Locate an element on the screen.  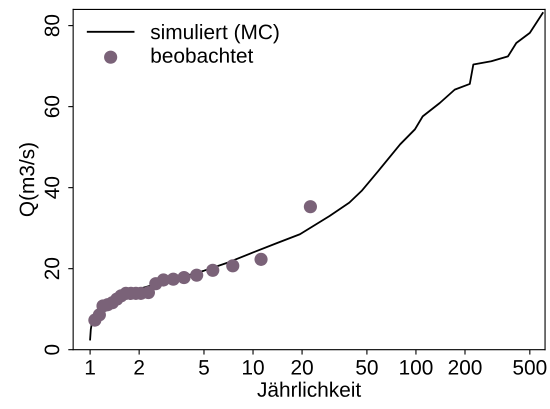
y-tick-label: 80 is located at coordinates (52, 25).